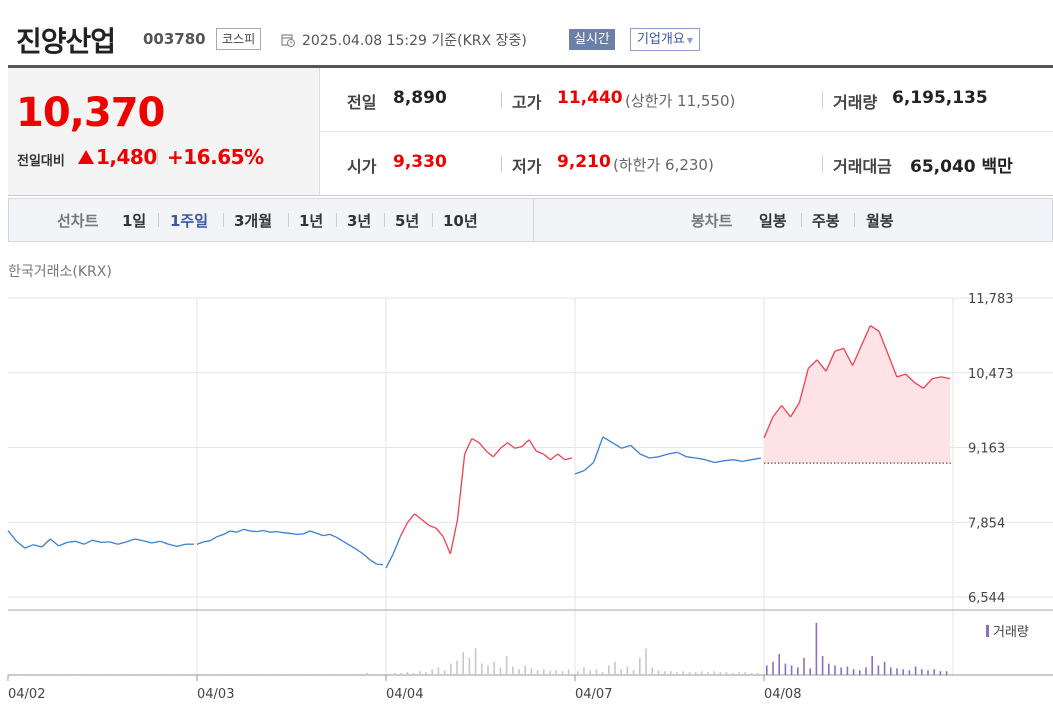 The height and width of the screenshot is (708, 1053). I want to click on candle-monthly: 월봉, so click(880, 221).